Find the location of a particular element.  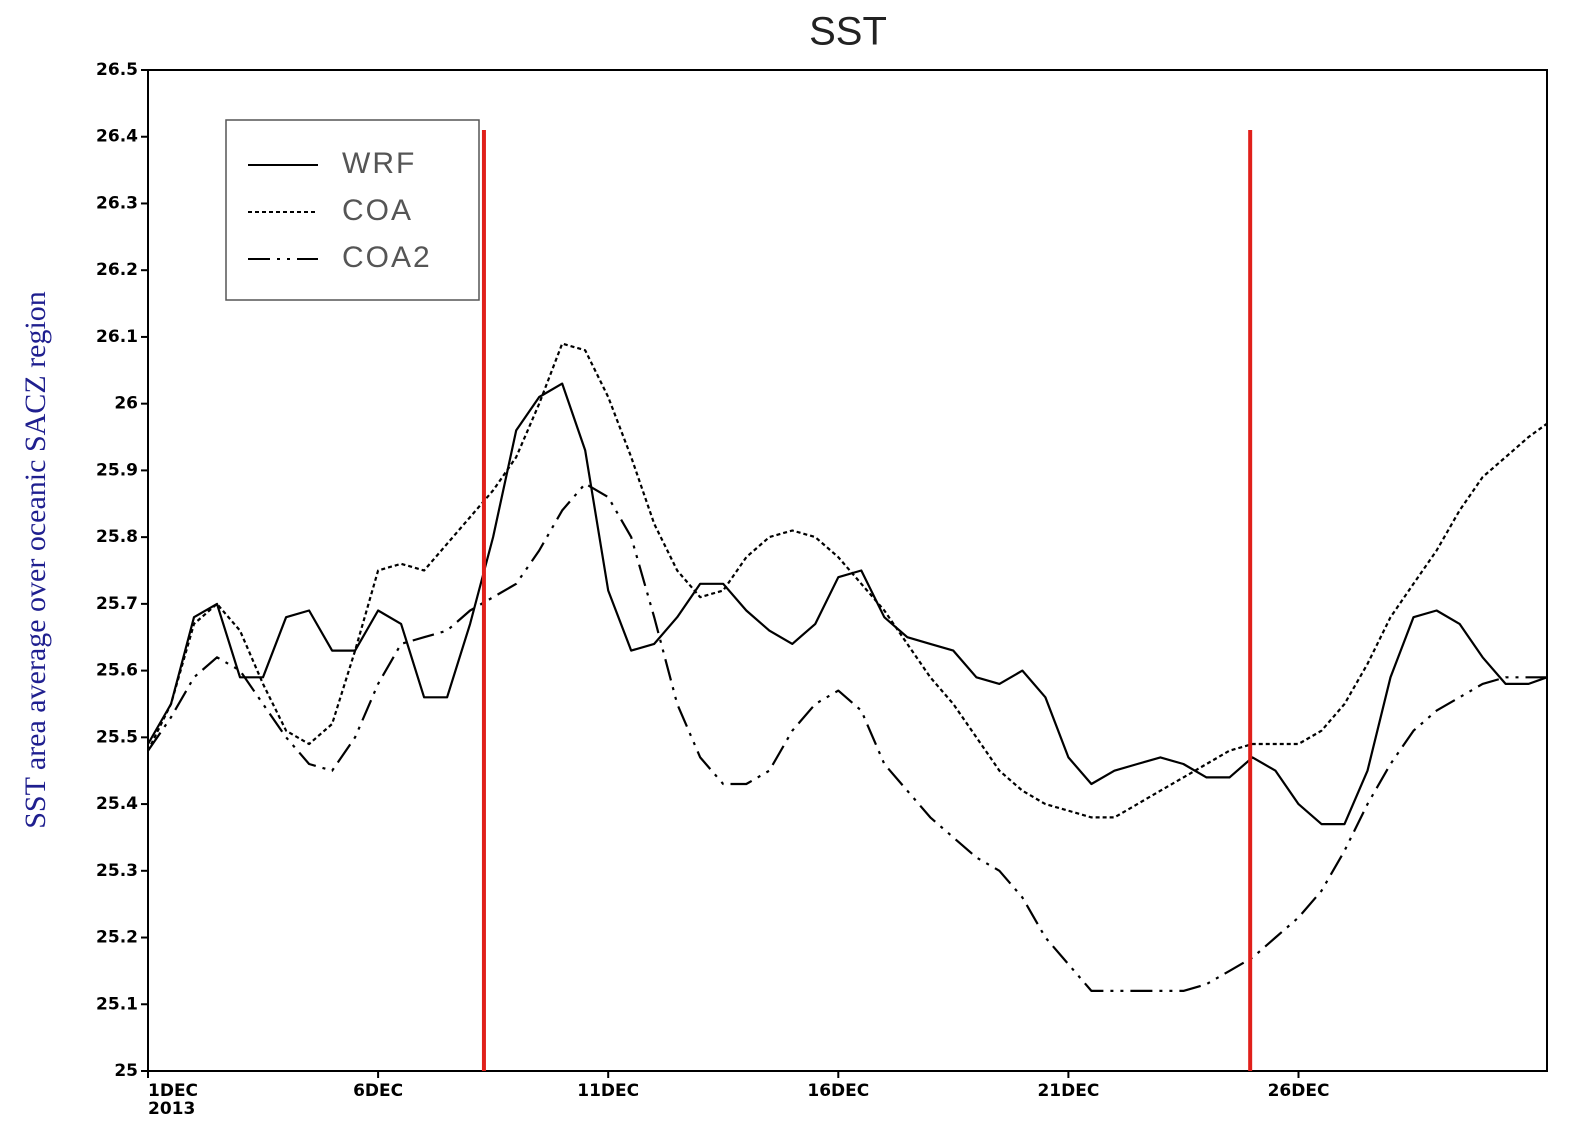

y-tick-label: 25.1 is located at coordinates (117, 1004).